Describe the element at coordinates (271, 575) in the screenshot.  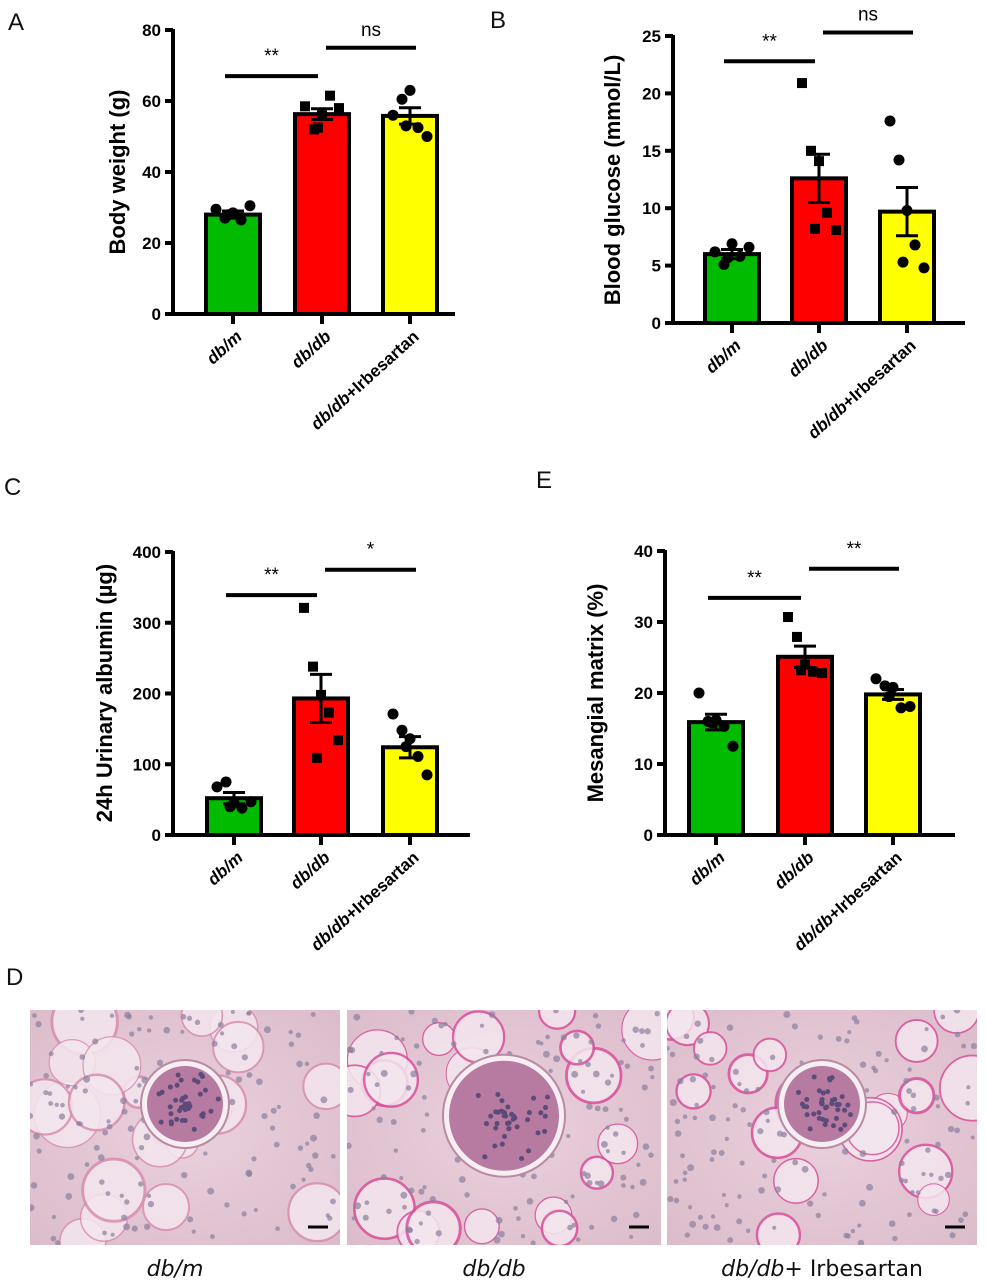
I see `significance-label: **` at that location.